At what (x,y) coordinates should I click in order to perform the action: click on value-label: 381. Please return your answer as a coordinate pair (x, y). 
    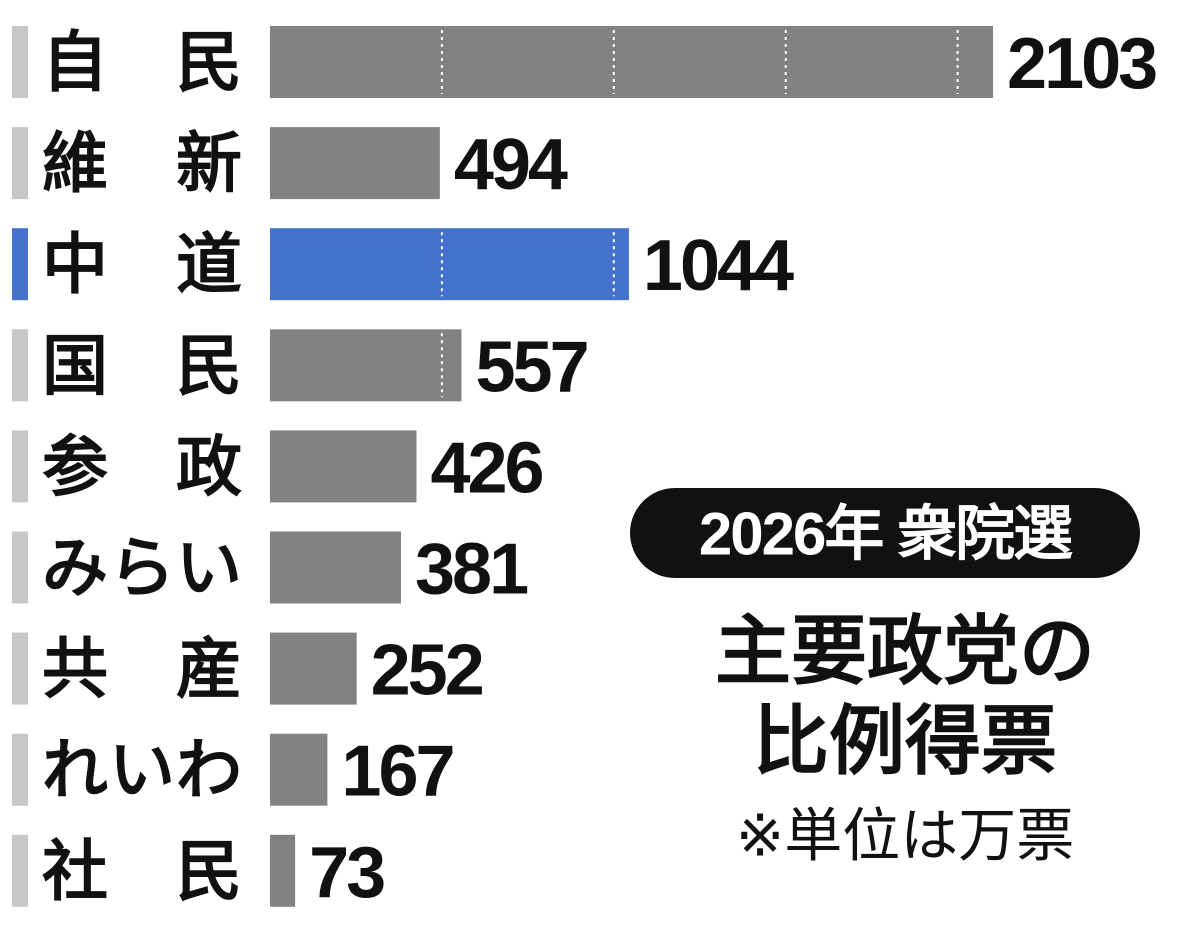
    Looking at the image, I should click on (471, 570).